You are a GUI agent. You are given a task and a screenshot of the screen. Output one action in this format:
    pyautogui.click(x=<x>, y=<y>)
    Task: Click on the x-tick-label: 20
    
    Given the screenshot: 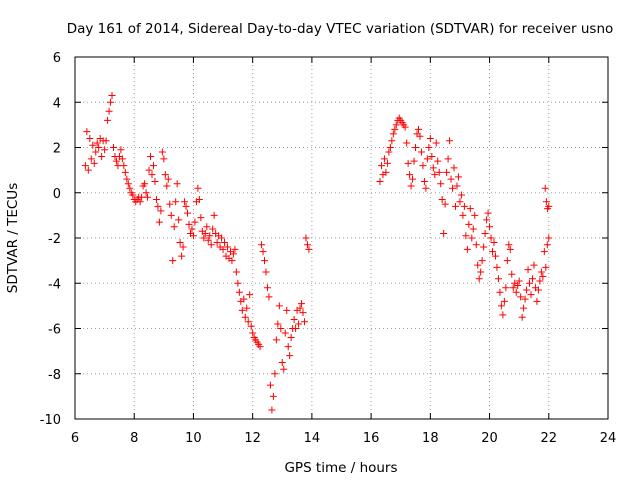 What is the action you would take?
    pyautogui.click(x=489, y=438)
    